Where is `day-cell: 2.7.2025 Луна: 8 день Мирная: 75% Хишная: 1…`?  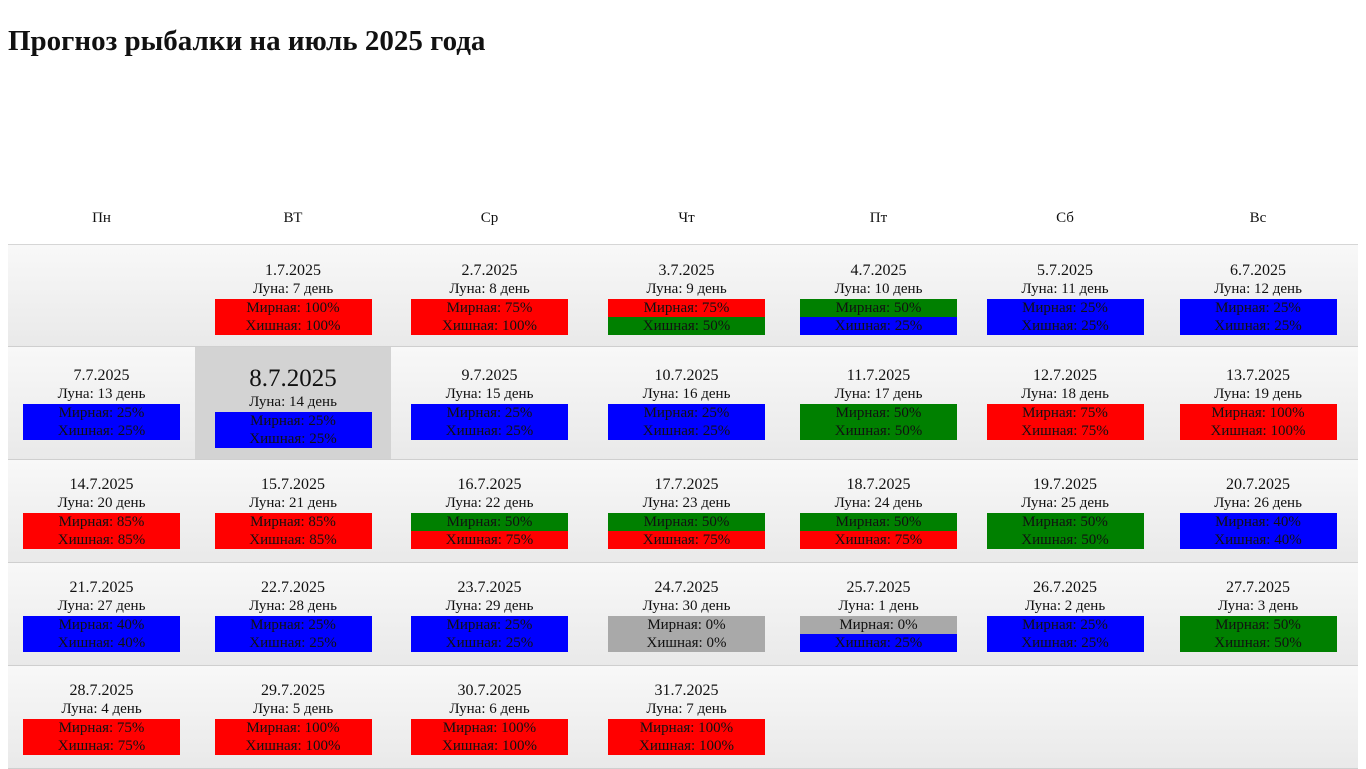 day-cell: 2.7.2025 Луна: 8 день Мирная: 75% Хишная: 1… is located at coordinates (489, 295).